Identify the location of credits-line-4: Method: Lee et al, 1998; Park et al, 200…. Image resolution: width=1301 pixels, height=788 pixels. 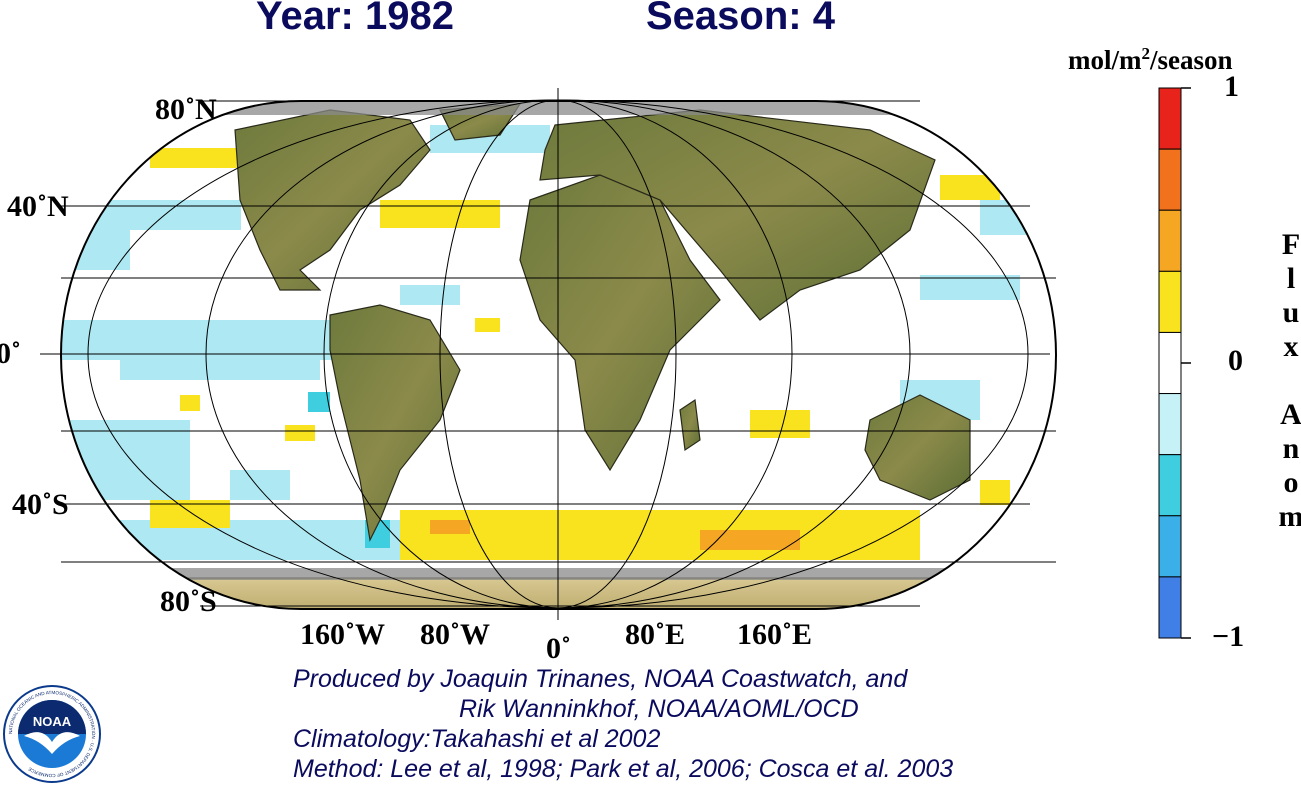
(623, 769).